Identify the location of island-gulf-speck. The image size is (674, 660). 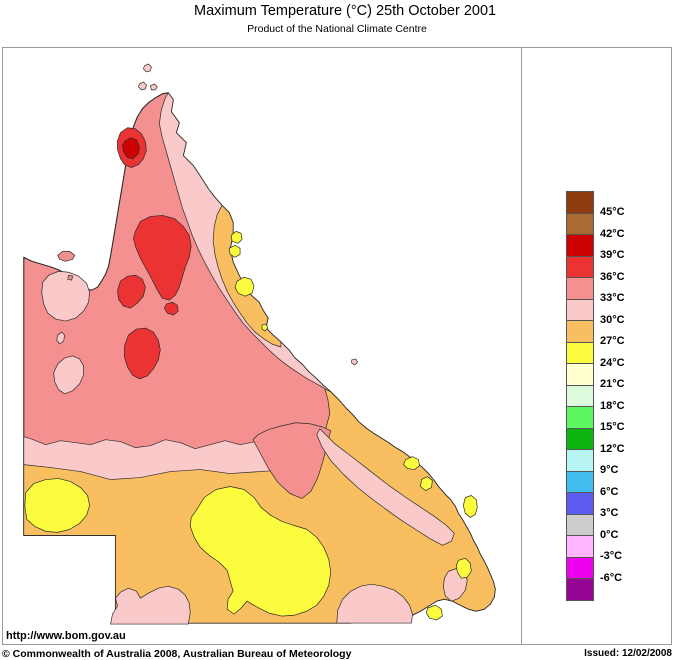
(70, 277).